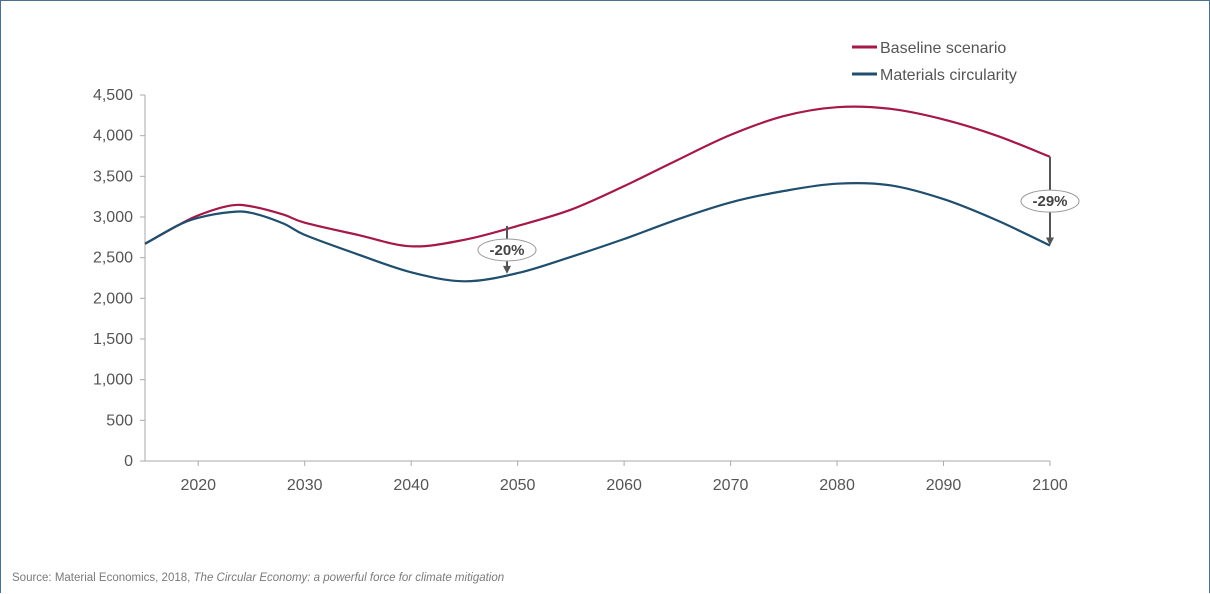  I want to click on legend-label-baseline: Baseline scenario, so click(943, 48).